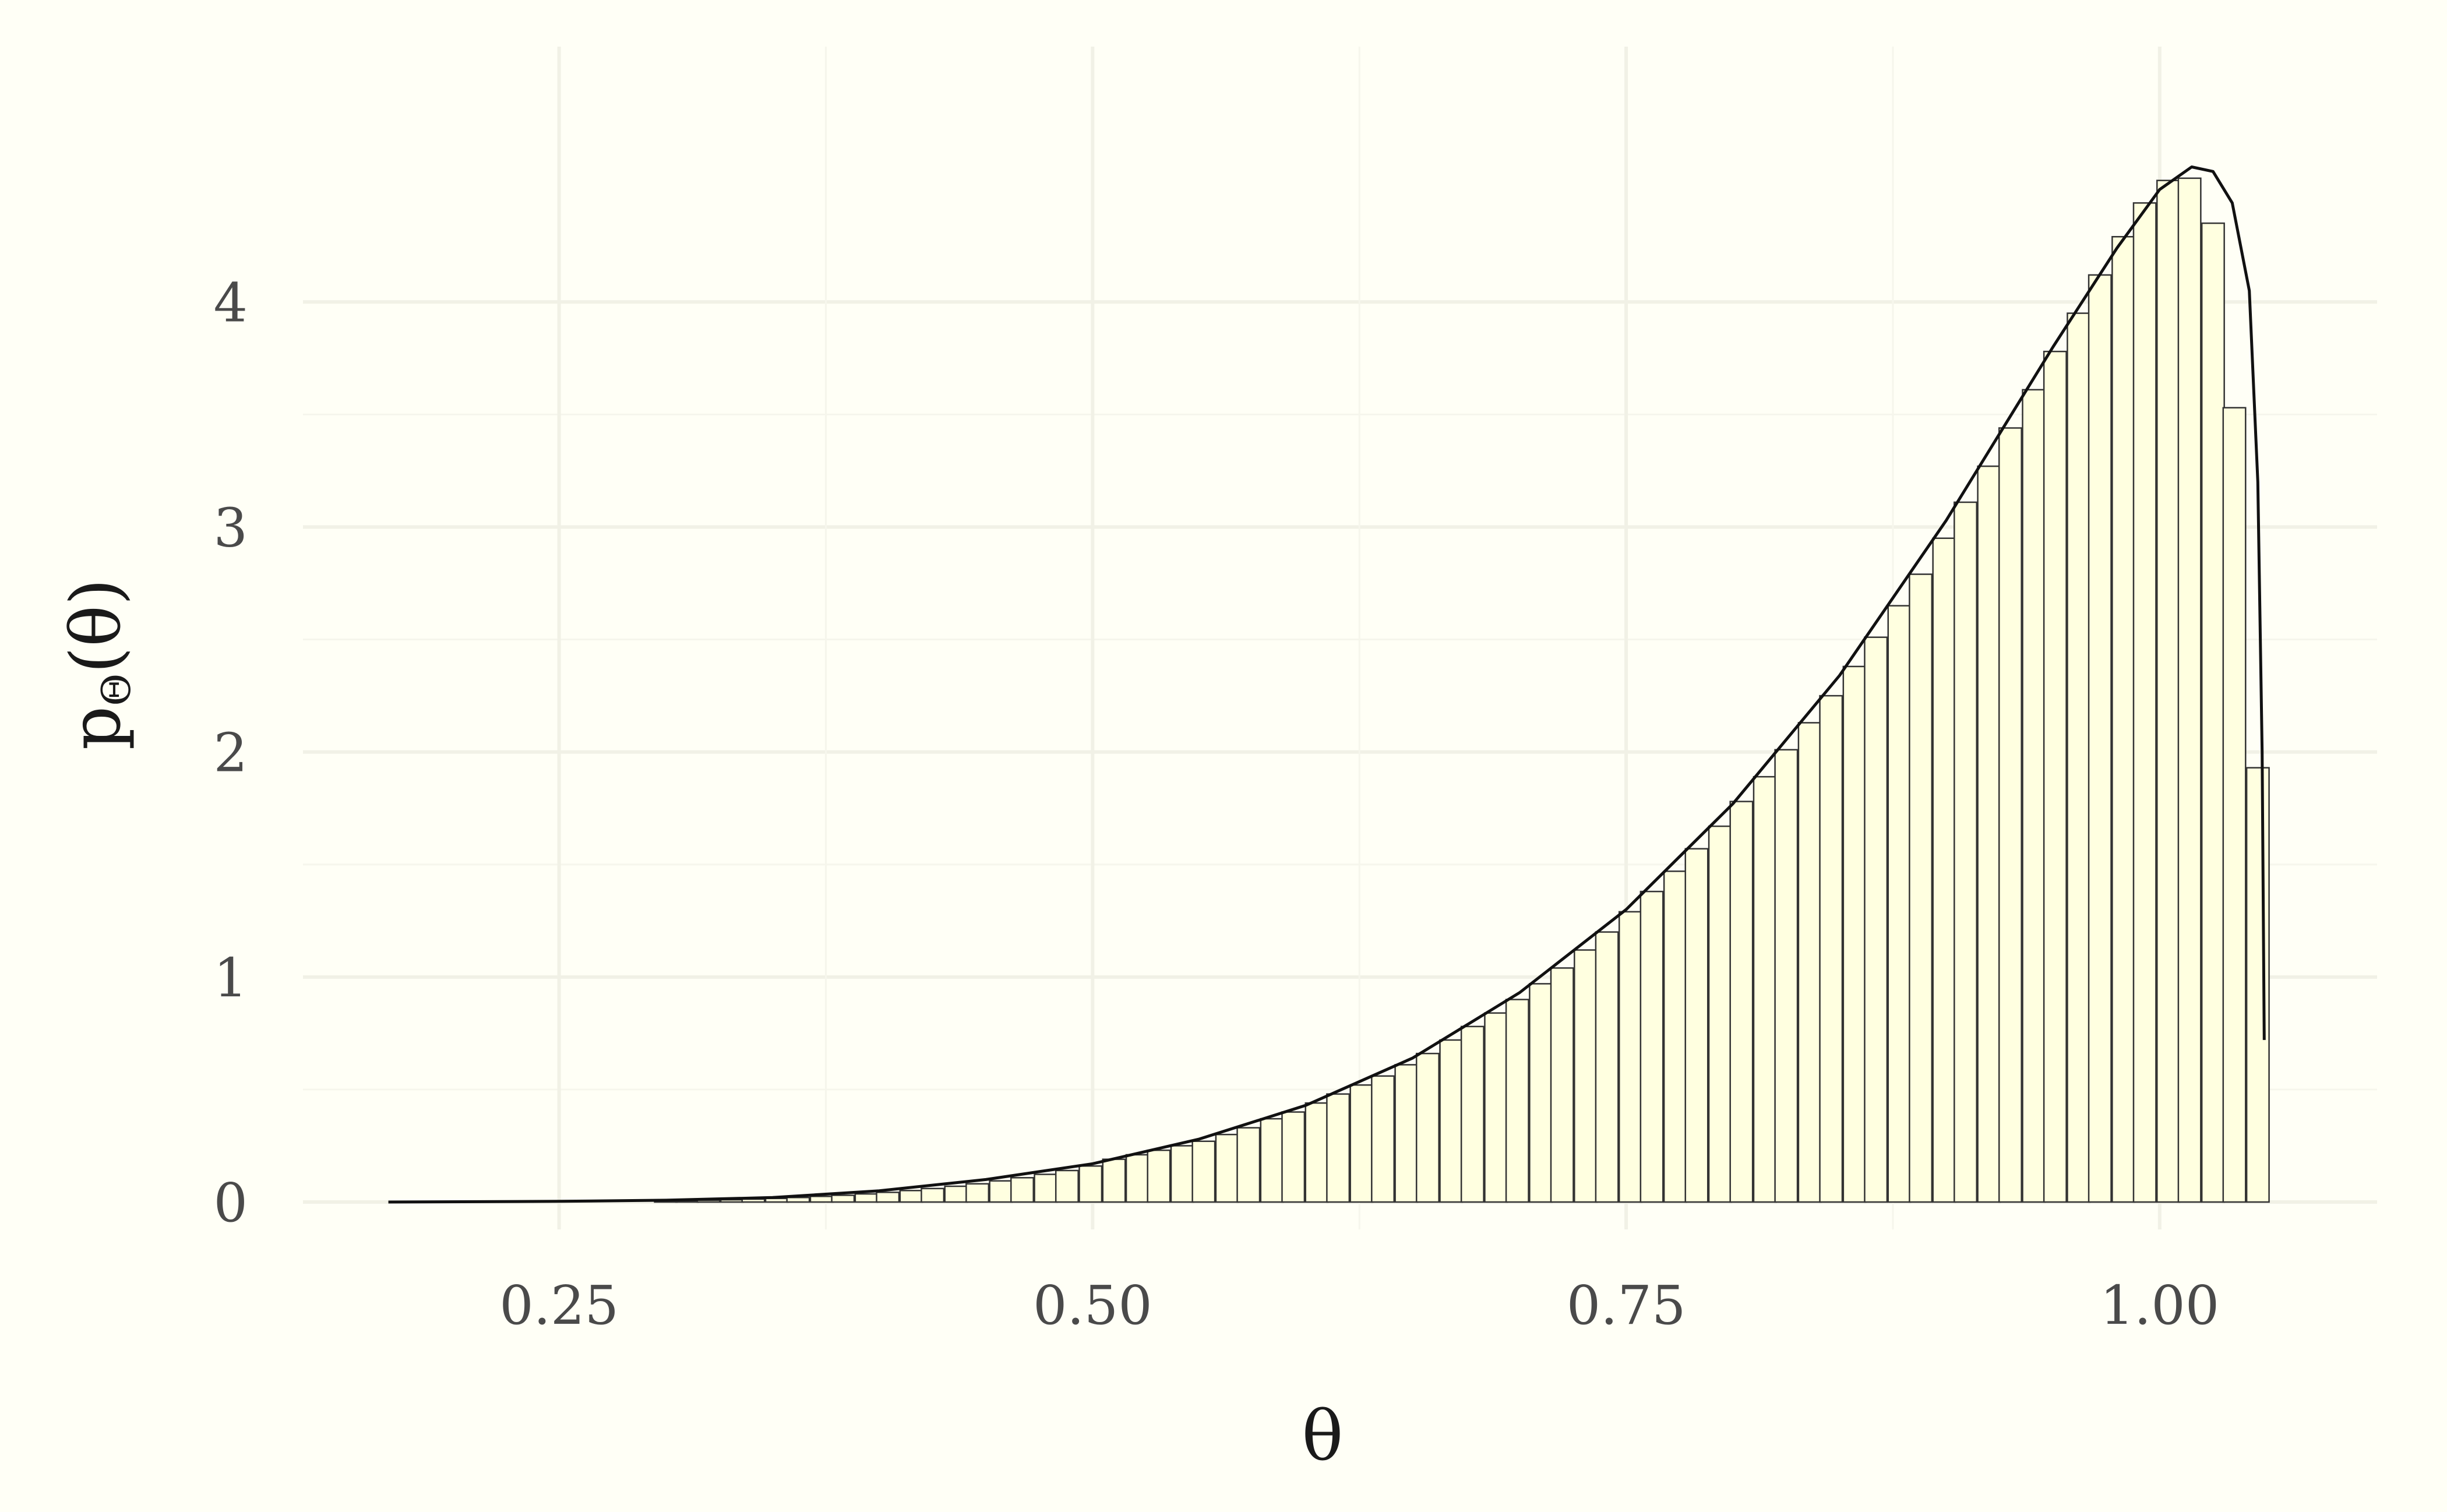 The image size is (2447, 1512). I want to click on y-axis-title-sub: Θ, so click(117, 690).